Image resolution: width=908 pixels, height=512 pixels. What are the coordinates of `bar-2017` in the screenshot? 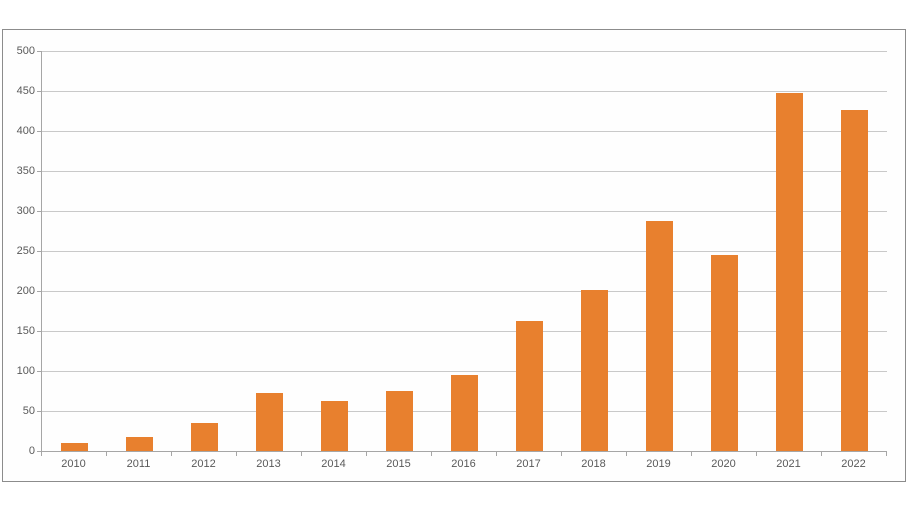 It's located at (529, 386).